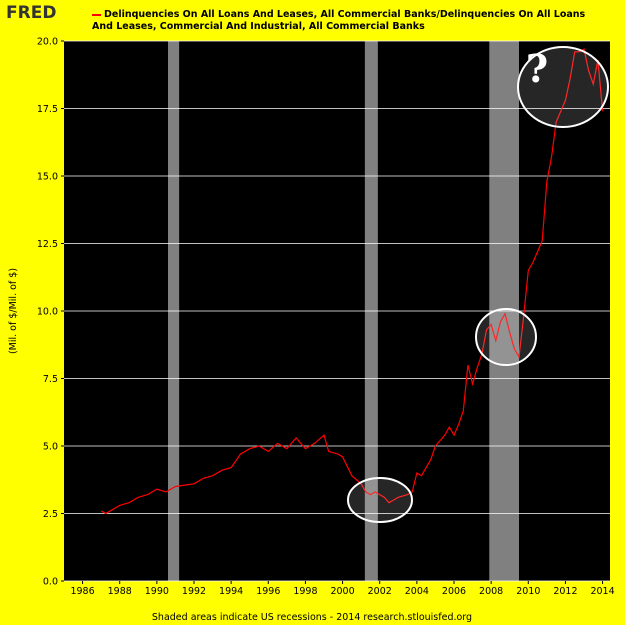  Describe the element at coordinates (47, 42) in the screenshot. I see `y-tick-label: 20.0` at that location.